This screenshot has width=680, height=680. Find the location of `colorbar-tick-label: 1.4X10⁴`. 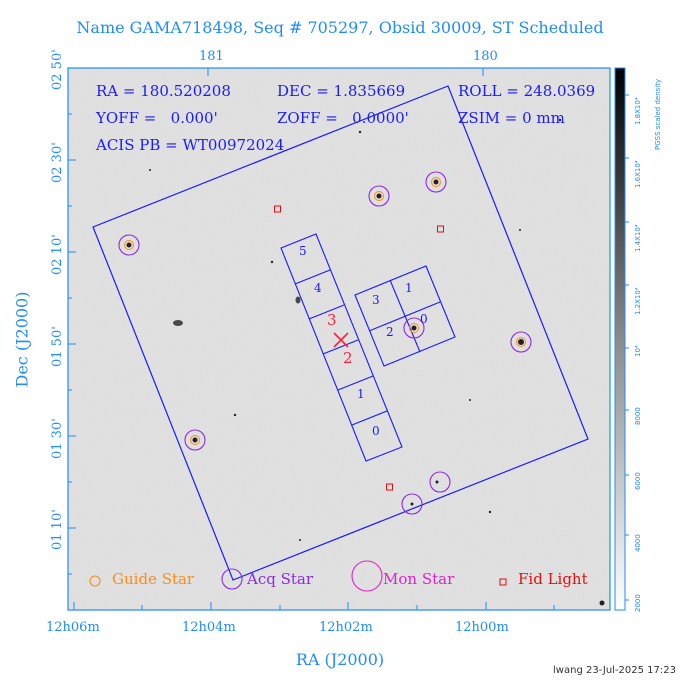

colorbar-tick-label: 1.4X10⁴ is located at coordinates (638, 238).